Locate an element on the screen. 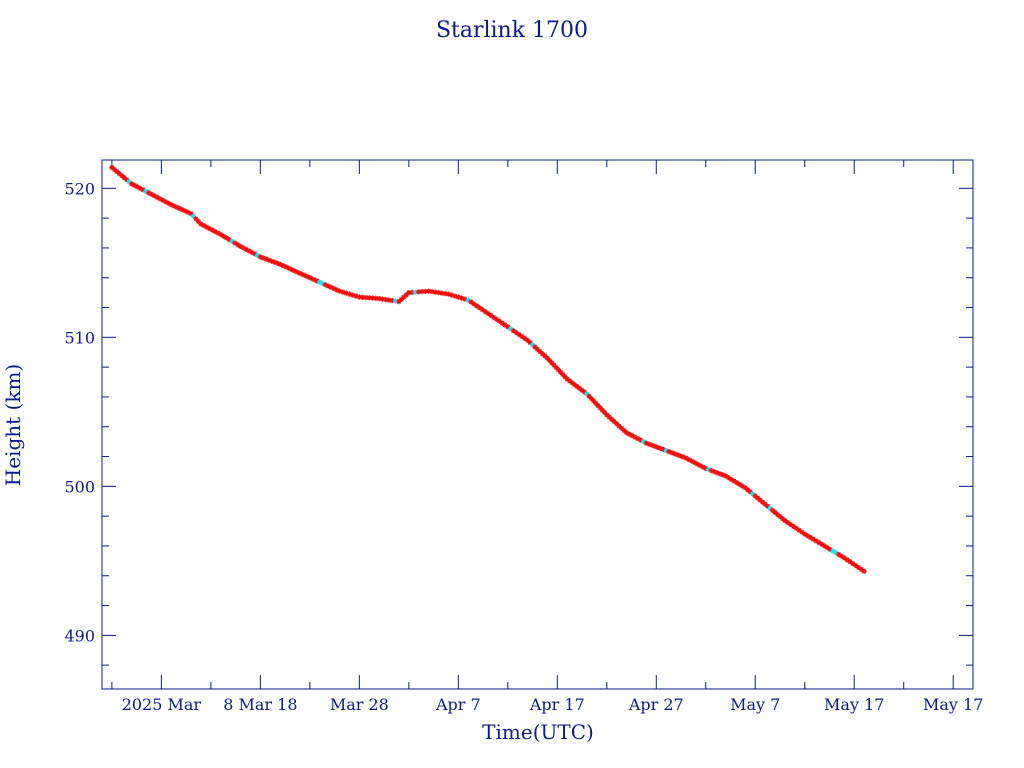 This screenshot has width=1024, height=768. x-axis-label: Time(UTC) is located at coordinates (538, 732).